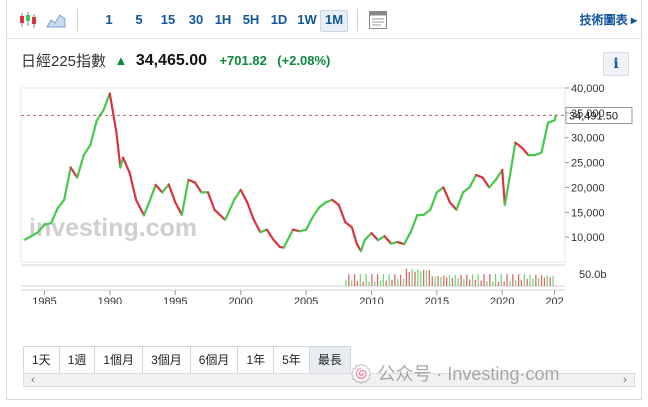 The width and height of the screenshot is (648, 407). Describe the element at coordinates (593, 275) in the screenshot. I see `volume-axis-label: 50.0b` at that location.